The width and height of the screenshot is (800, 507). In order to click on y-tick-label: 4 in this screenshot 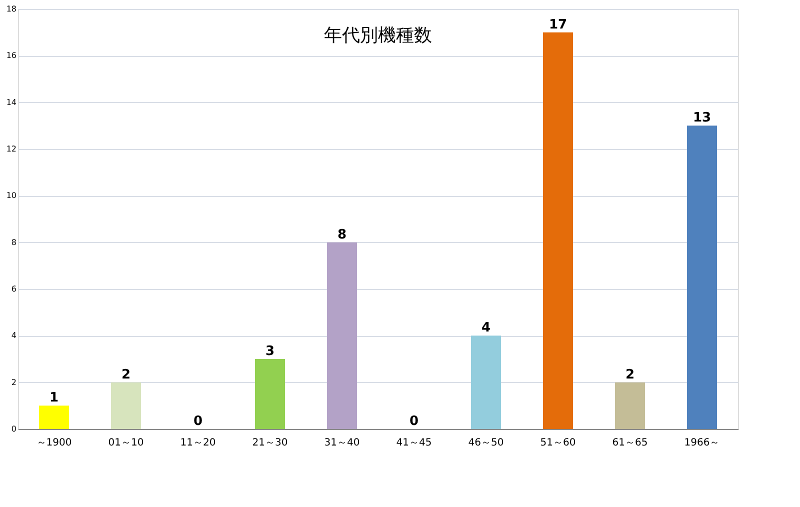, I will do `click(13, 335)`.